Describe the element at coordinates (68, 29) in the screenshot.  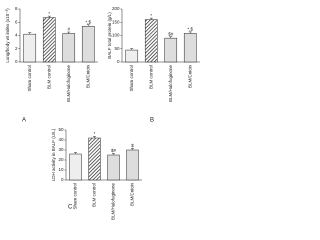
I see `significance-marker: #` at that location.